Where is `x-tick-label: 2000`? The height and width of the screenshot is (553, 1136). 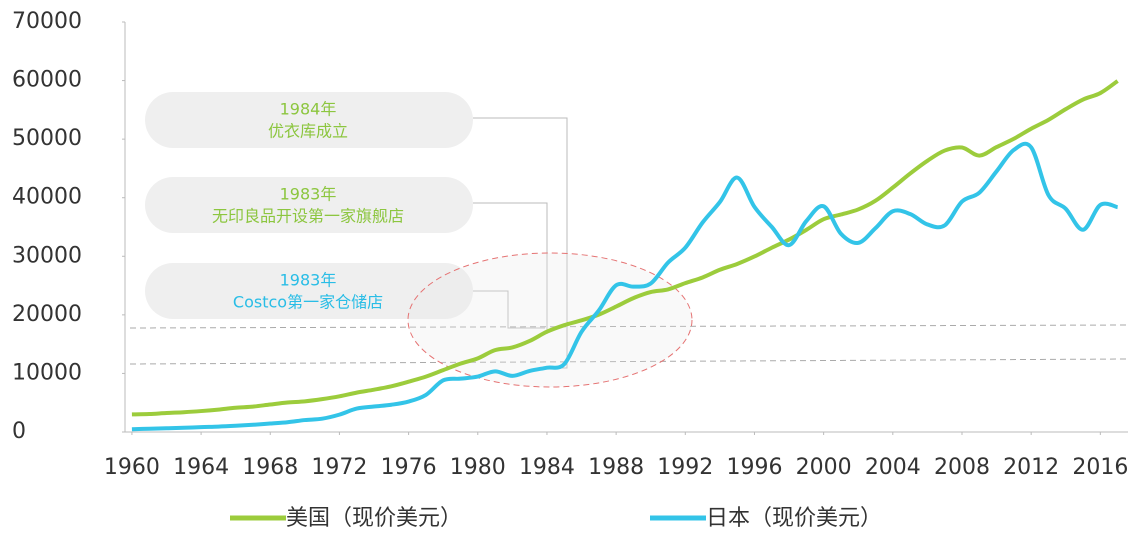 x-tick-label: 2000 is located at coordinates (824, 467).